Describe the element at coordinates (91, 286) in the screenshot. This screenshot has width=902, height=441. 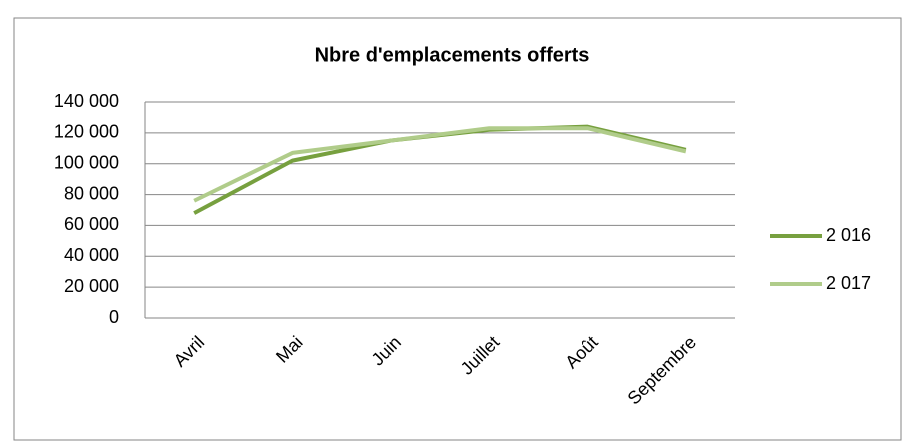
I see `y-tick-label: 20 000` at that location.